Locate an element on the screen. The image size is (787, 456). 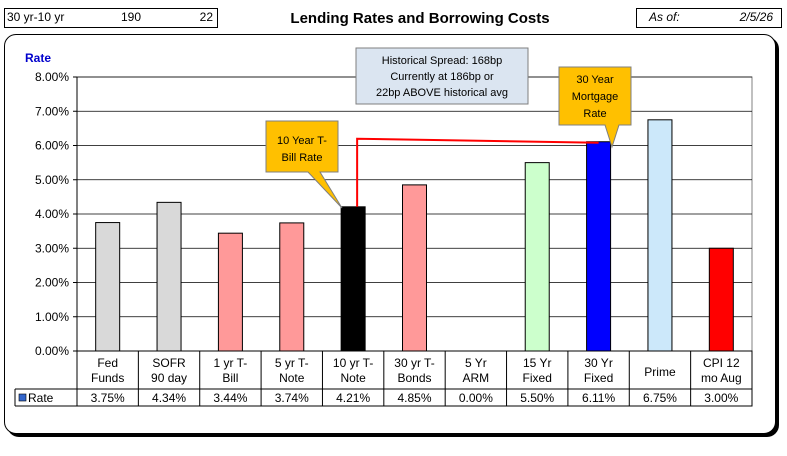
y-tick-label: 2.00% is located at coordinates (52, 283).